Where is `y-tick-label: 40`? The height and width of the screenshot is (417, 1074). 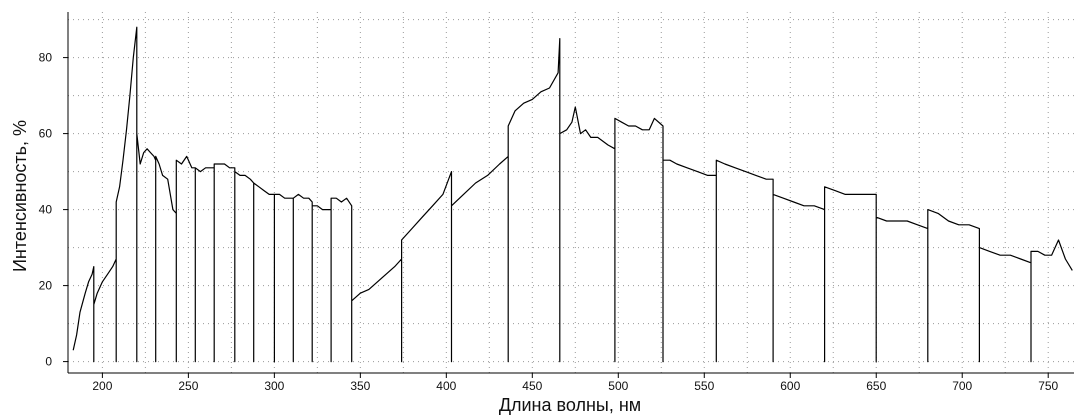
y-tick-label: 40 is located at coordinates (46, 210).